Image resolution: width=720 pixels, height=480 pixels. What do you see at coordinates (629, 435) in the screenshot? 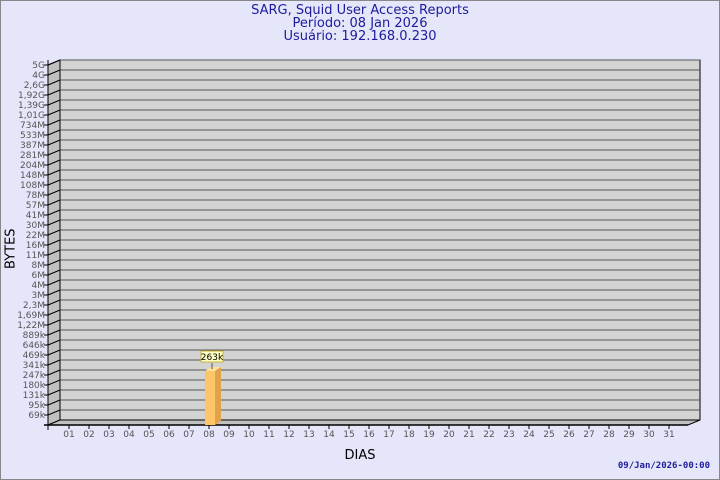
I see `x-tick-label: 29` at bounding box center [629, 435].